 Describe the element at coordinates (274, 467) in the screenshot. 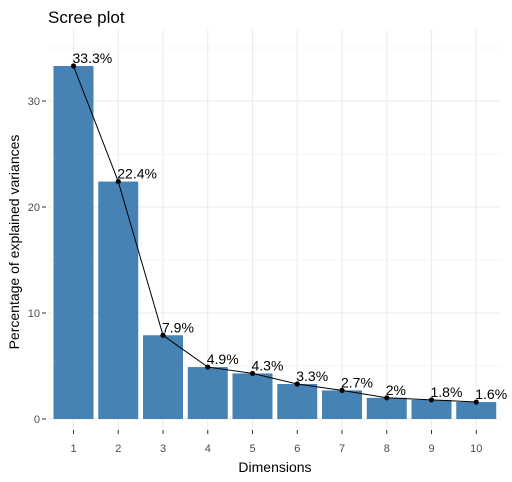

I see `x-axis-title: Dimensions` at that location.